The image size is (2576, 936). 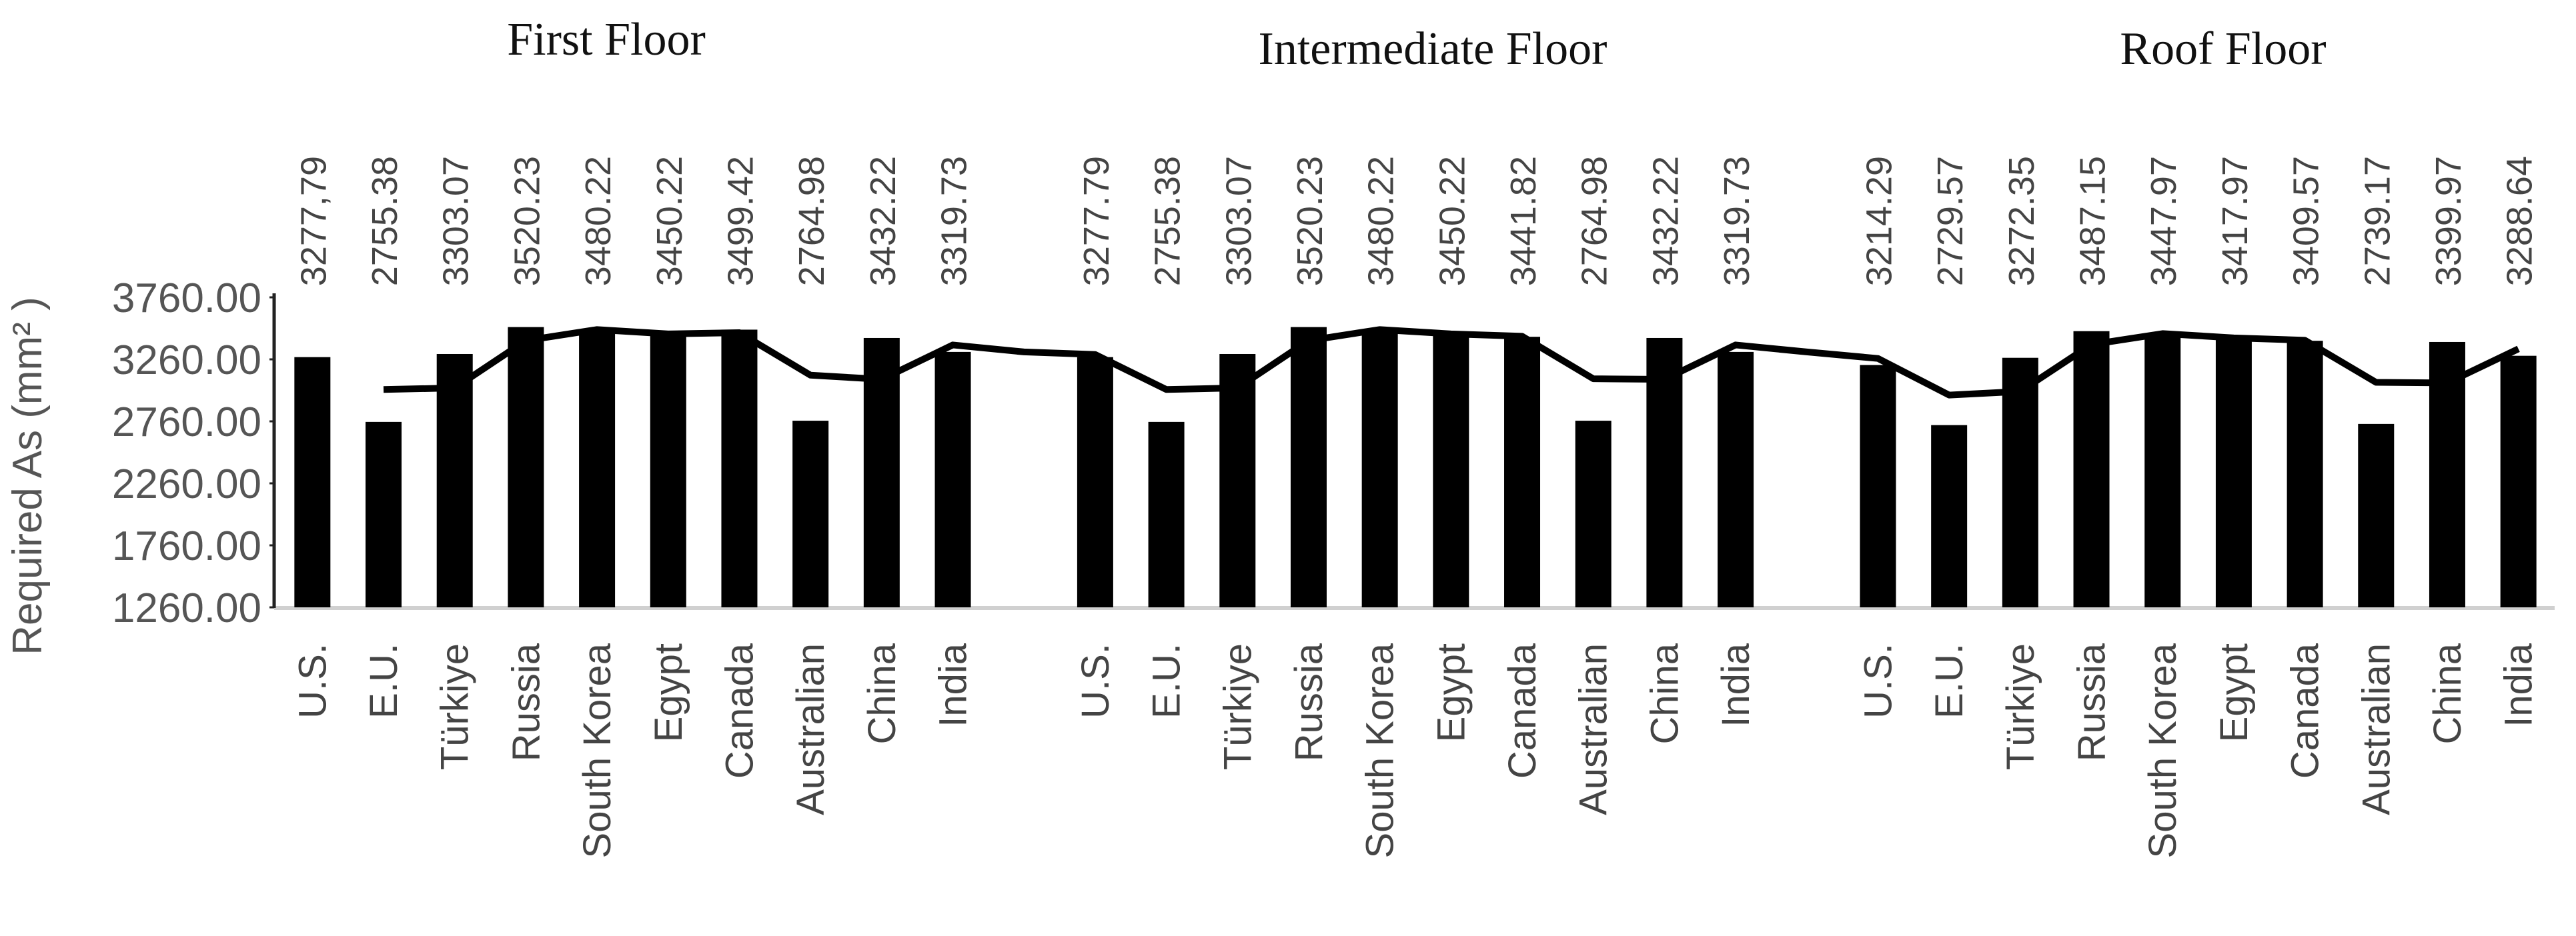 I want to click on data-label: 2729.57, so click(x=1950, y=221).